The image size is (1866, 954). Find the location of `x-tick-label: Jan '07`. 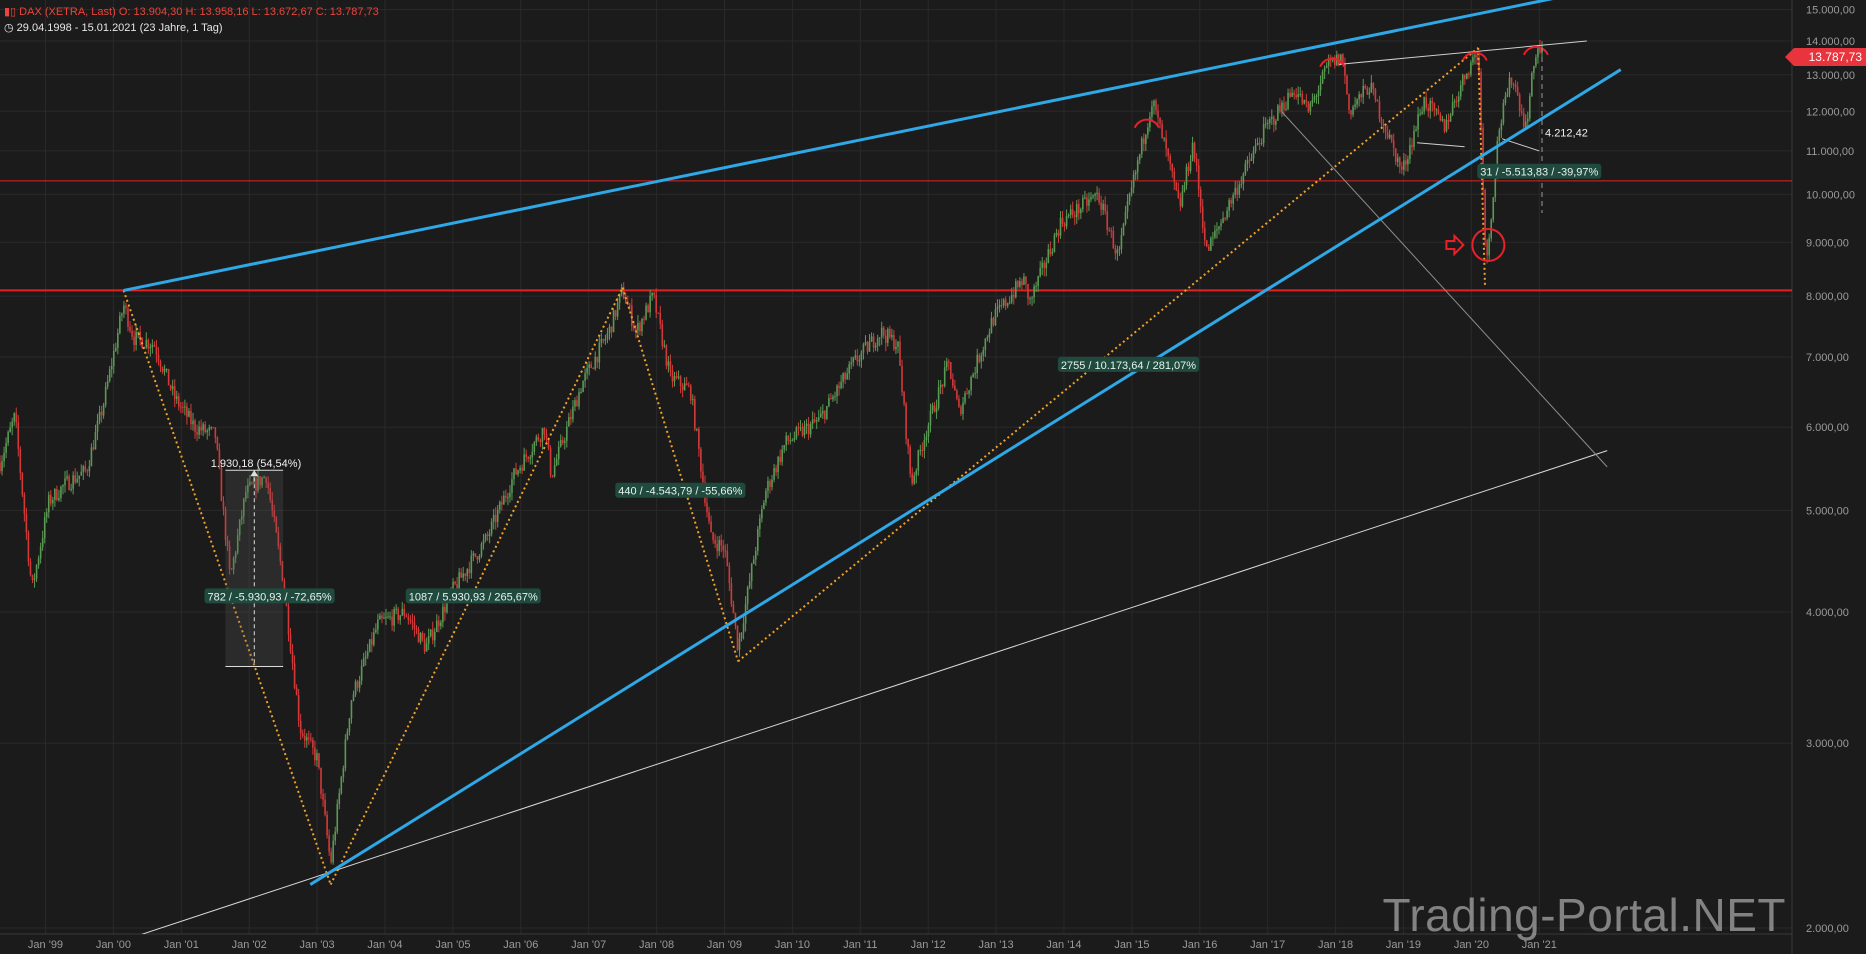

x-tick-label: Jan '07 is located at coordinates (588, 945).